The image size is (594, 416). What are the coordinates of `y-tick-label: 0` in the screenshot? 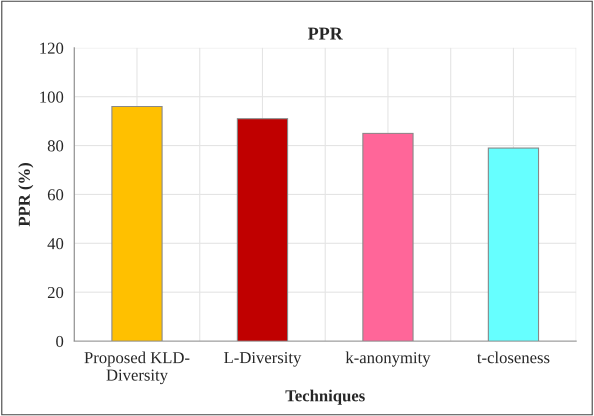 It's located at (60, 342).